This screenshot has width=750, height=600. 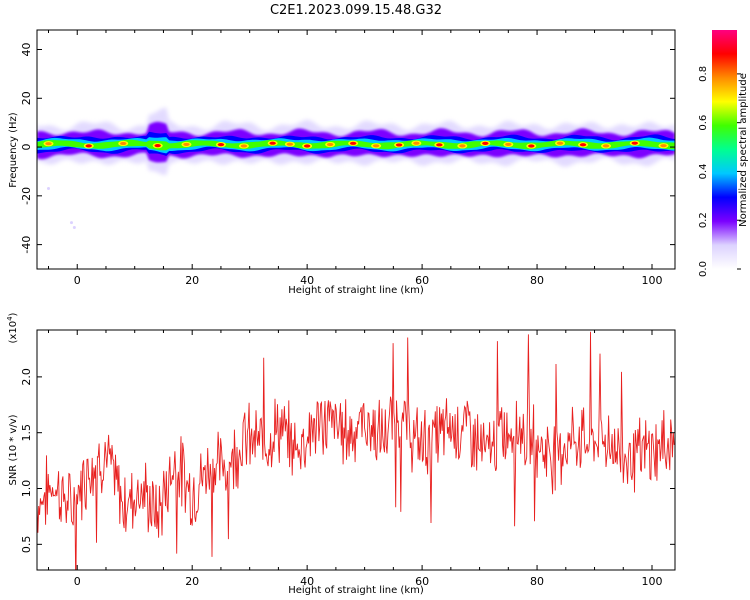 What do you see at coordinates (652, 280) in the screenshot?
I see `spectrogram-x-tick-label: 100` at bounding box center [652, 280].